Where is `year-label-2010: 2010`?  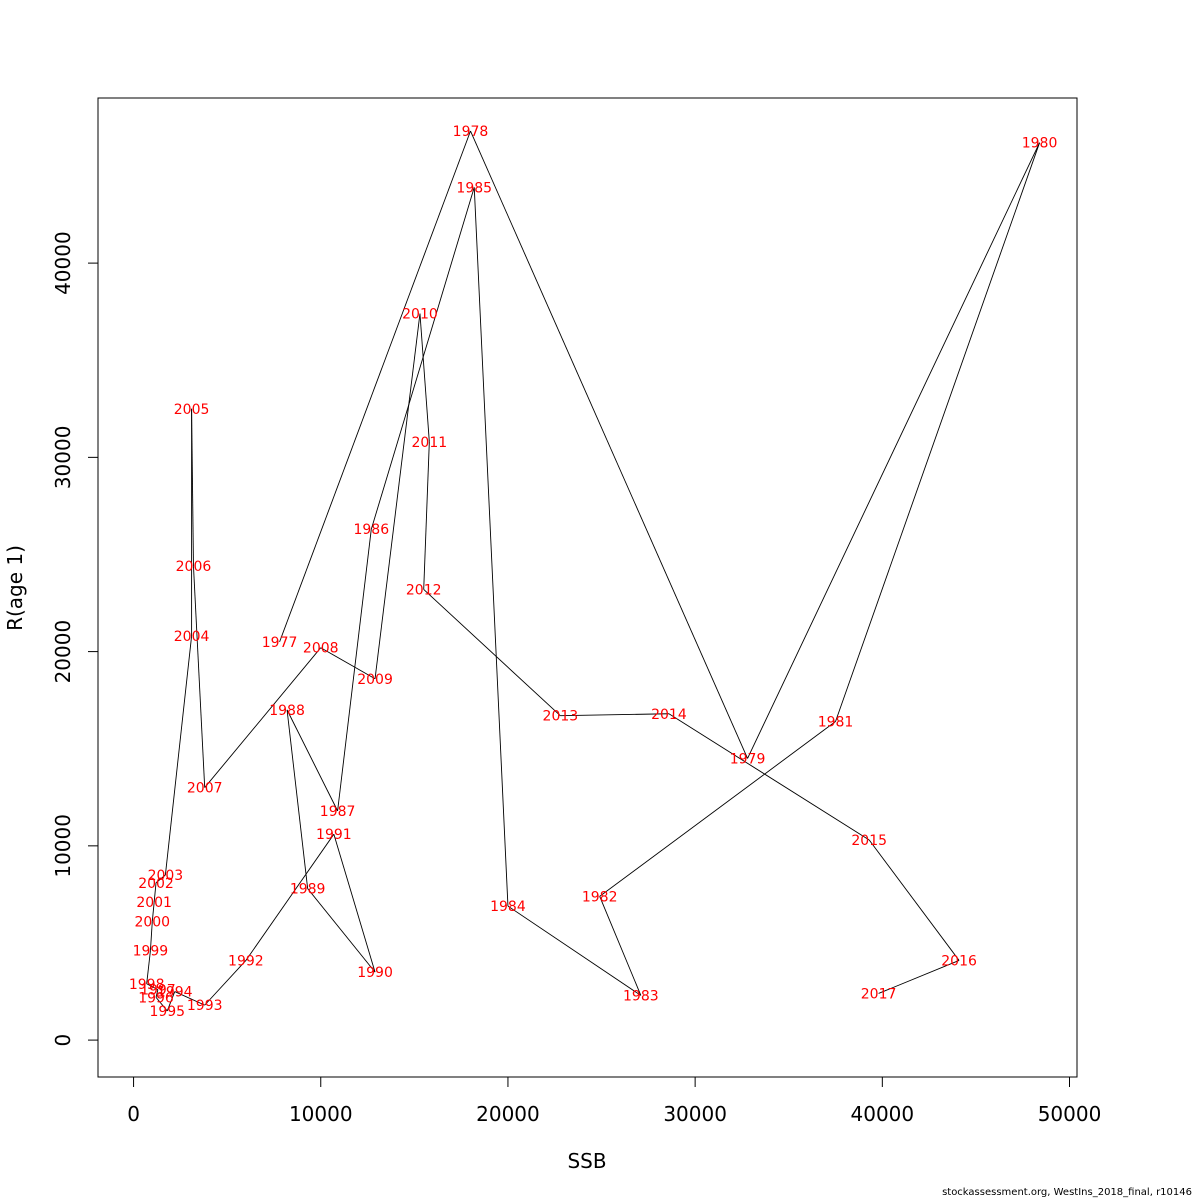 year-label-2010: 2010 is located at coordinates (420, 315).